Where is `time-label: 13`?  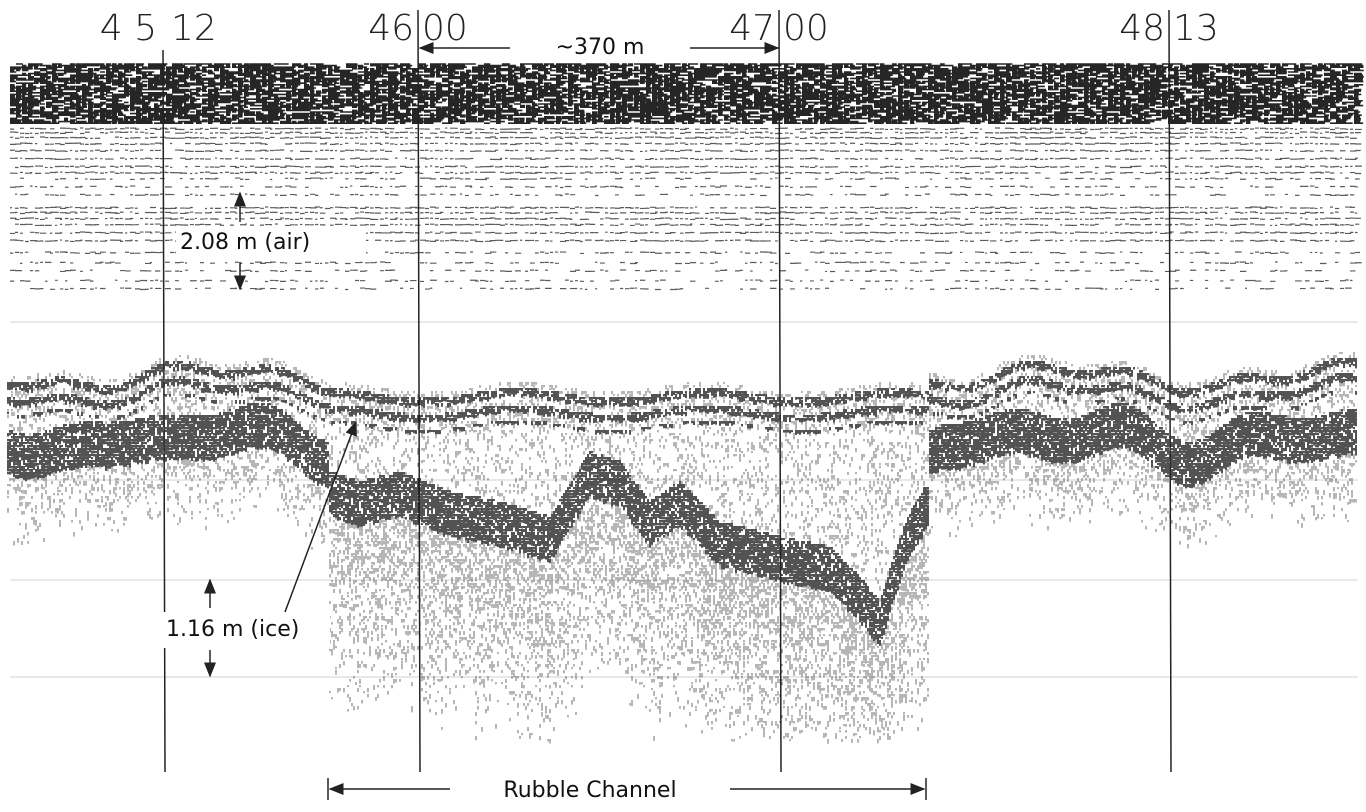 time-label: 13 is located at coordinates (1196, 28).